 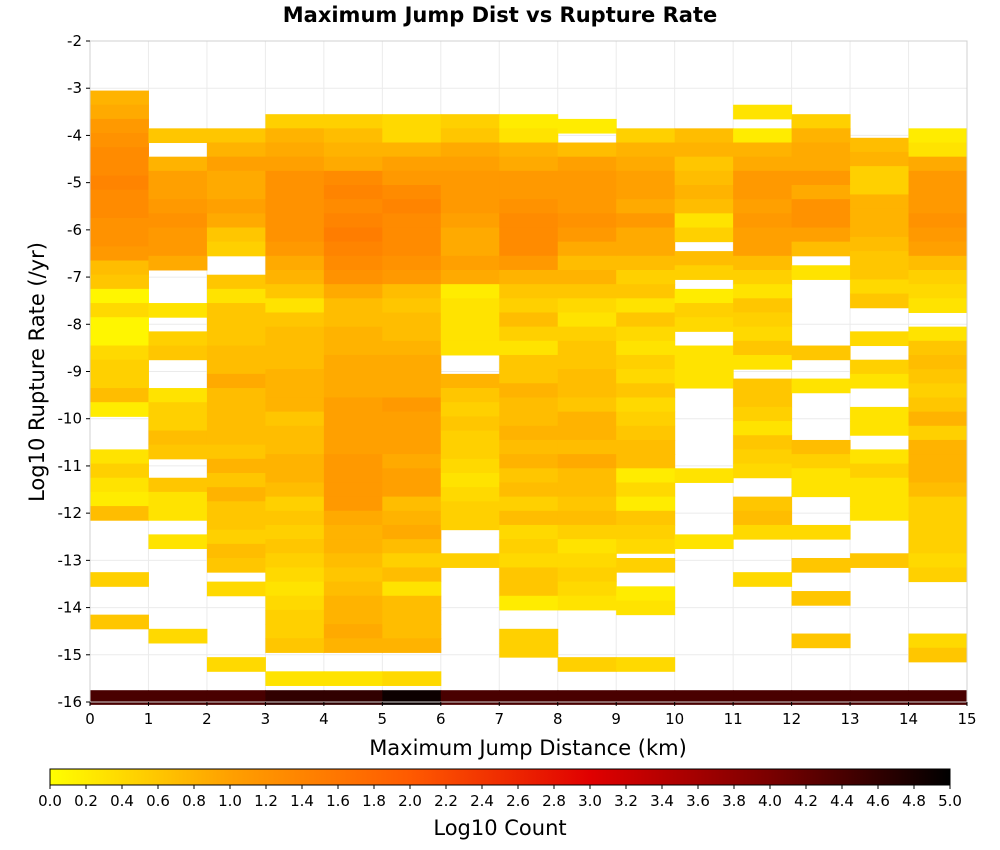 I want to click on y-tick-label: -7, so click(x=74, y=277).